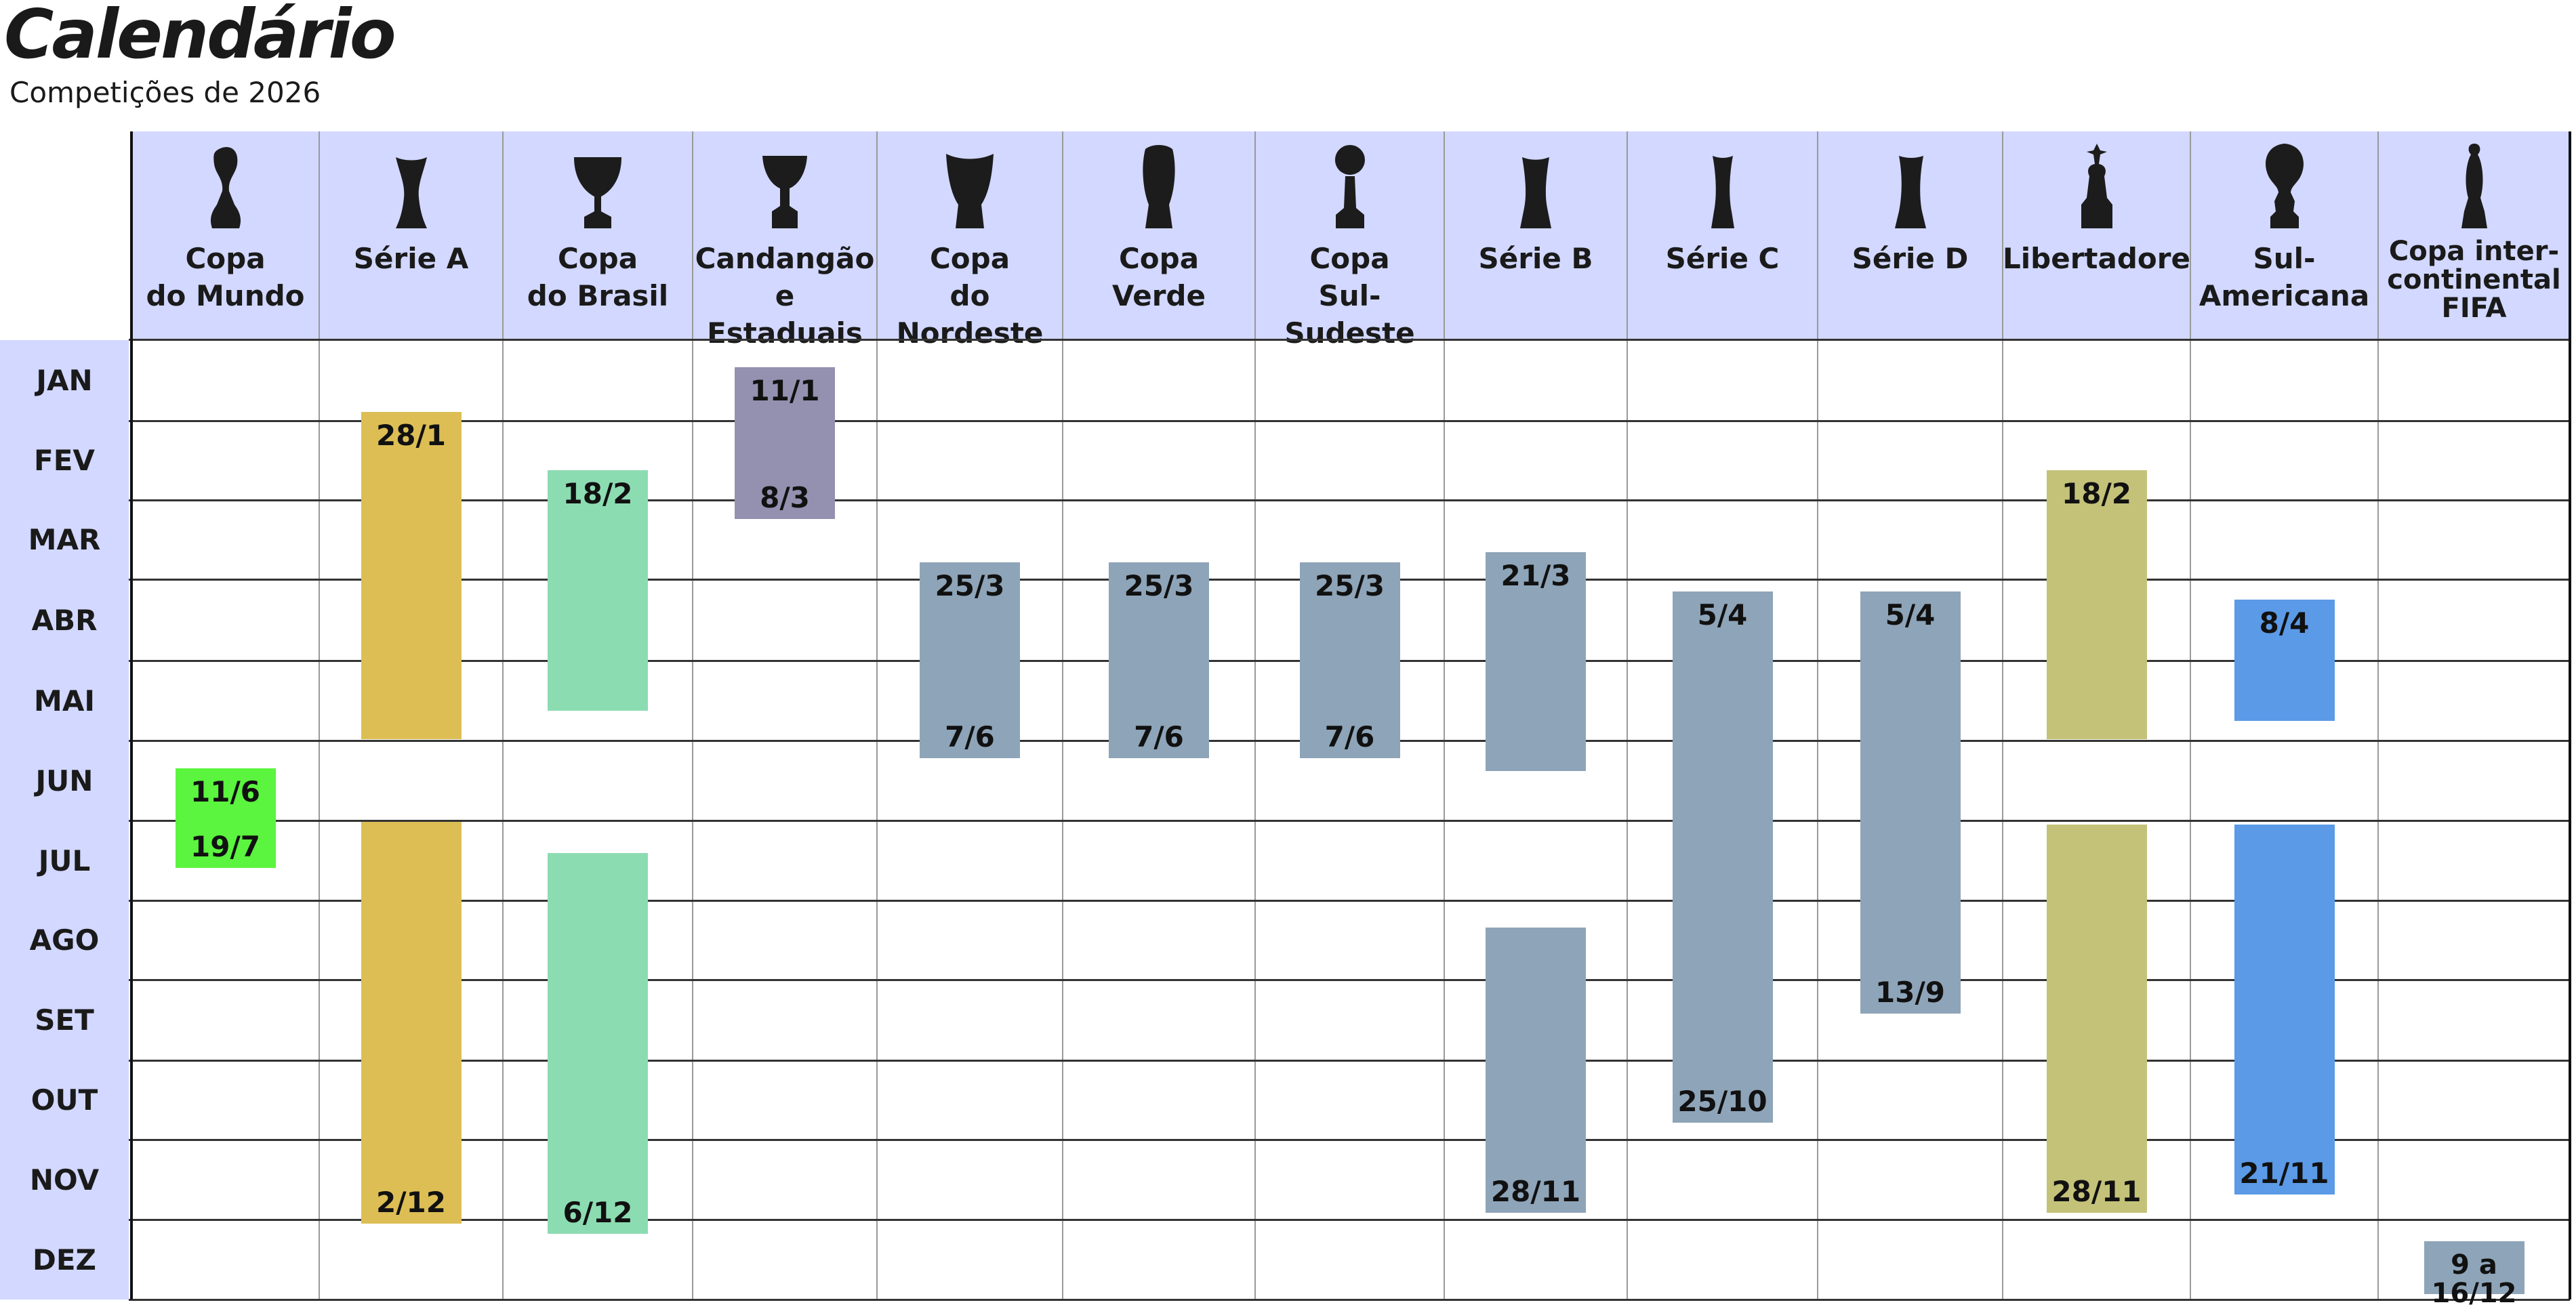  I want to click on copa-do-brasil-trophy-icon, so click(598, 192).